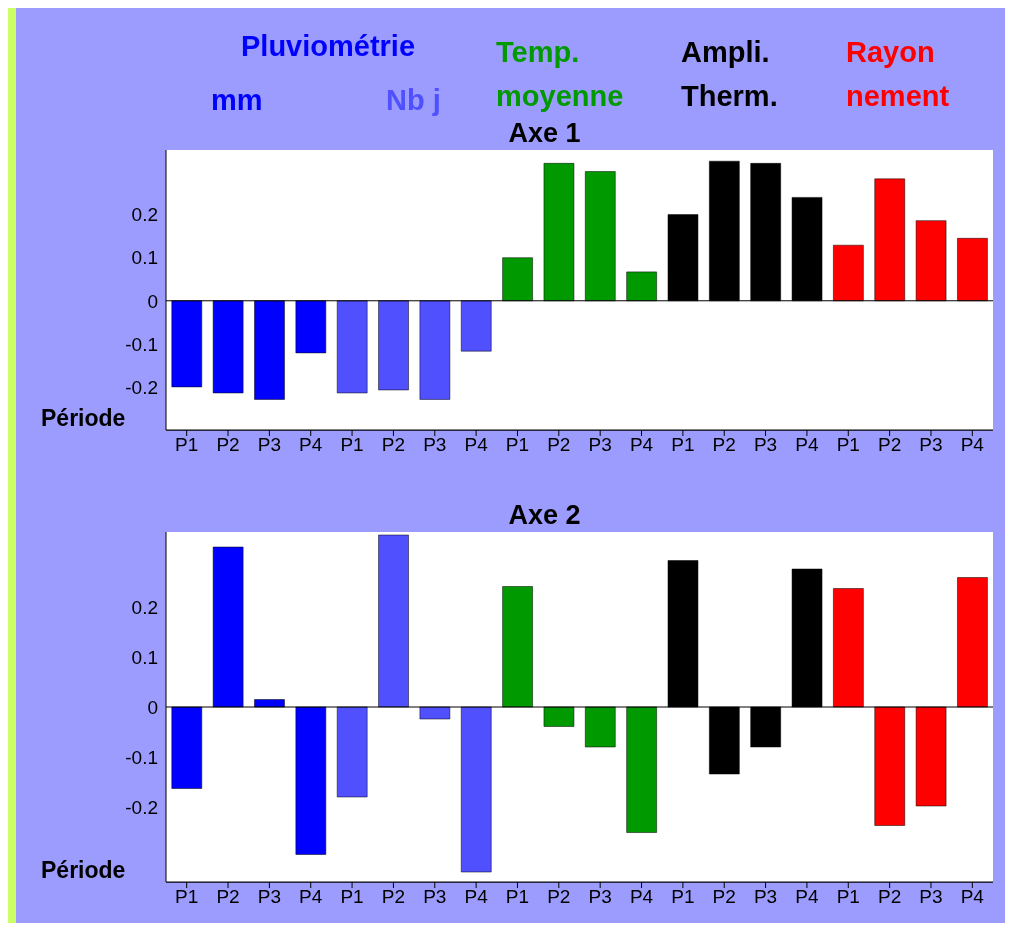  Describe the element at coordinates (544, 516) in the screenshot. I see `chart-title: Axe 2` at that location.